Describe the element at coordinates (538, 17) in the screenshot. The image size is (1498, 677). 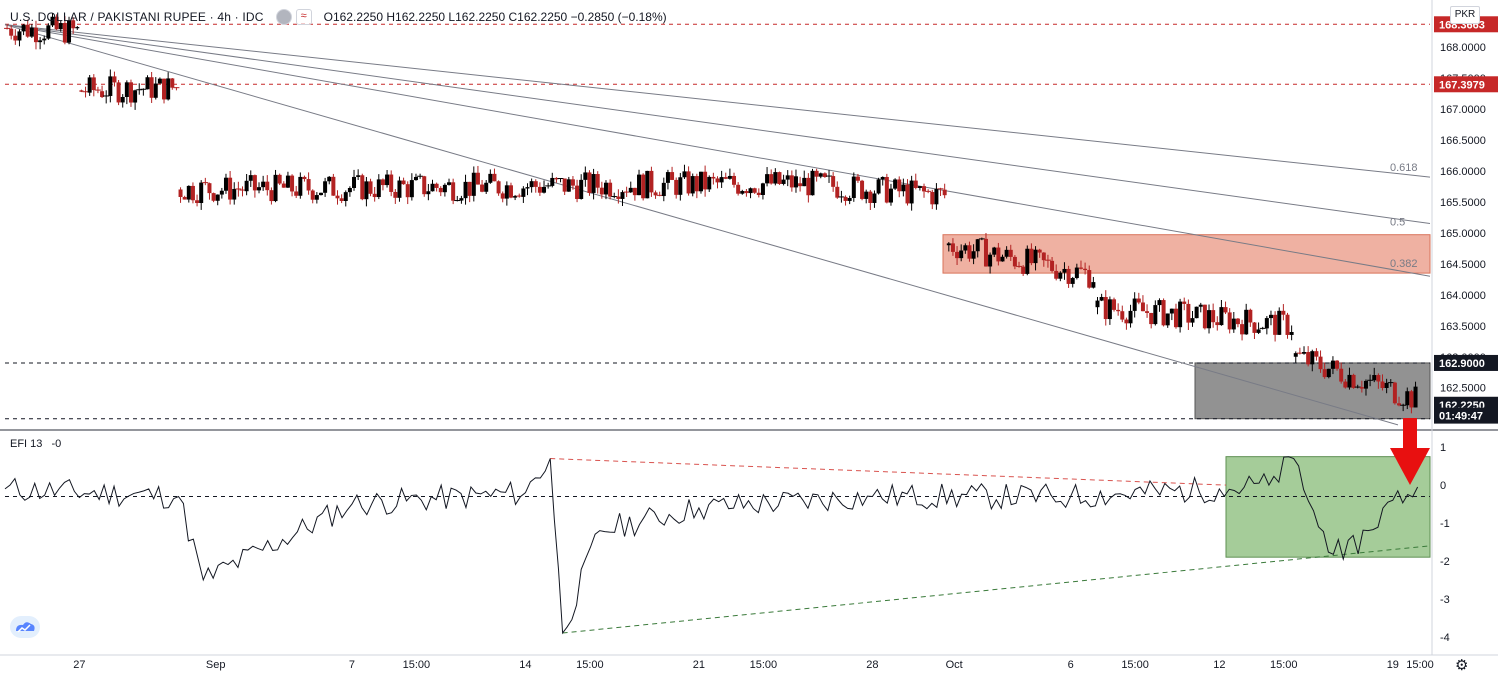
I see `close-value: C162.2250` at that location.